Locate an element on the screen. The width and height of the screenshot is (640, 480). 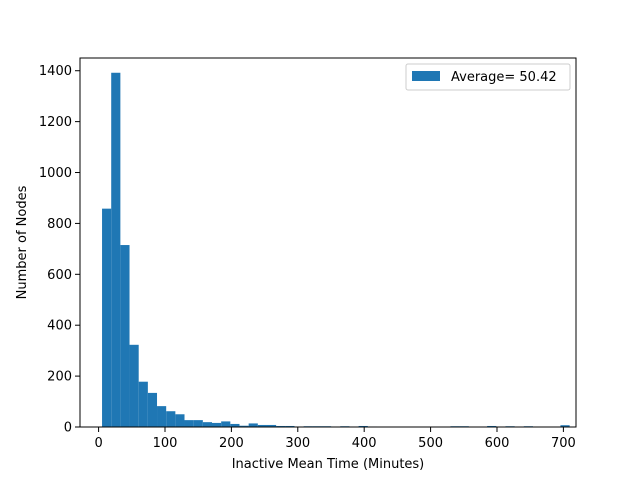
x-tick-label: 400 is located at coordinates (364, 443).